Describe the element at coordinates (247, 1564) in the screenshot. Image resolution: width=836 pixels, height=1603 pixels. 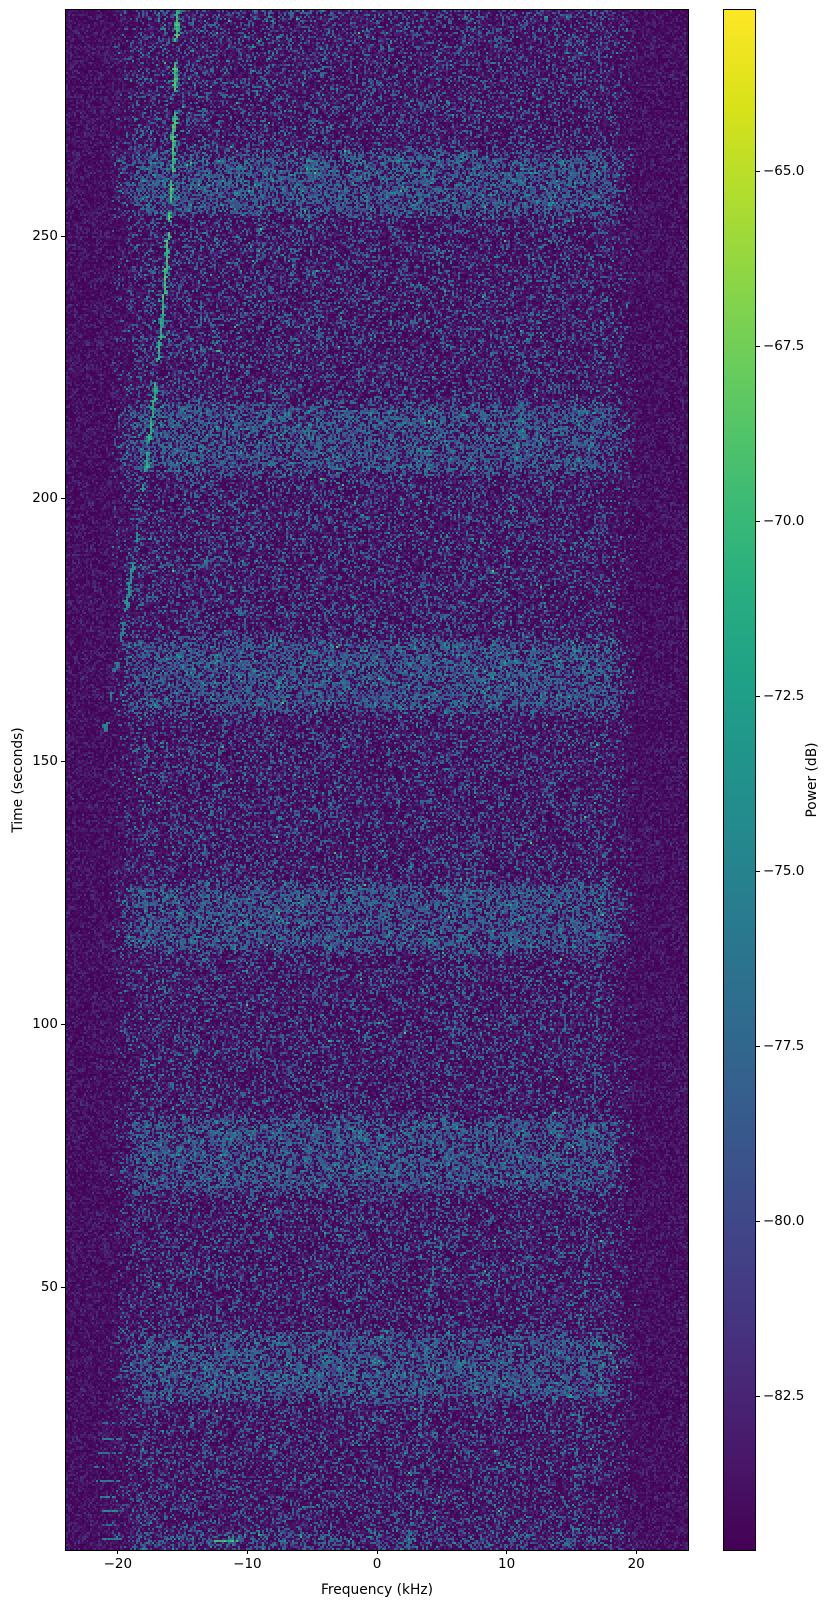
I see `x-tick-label: −10` at that location.